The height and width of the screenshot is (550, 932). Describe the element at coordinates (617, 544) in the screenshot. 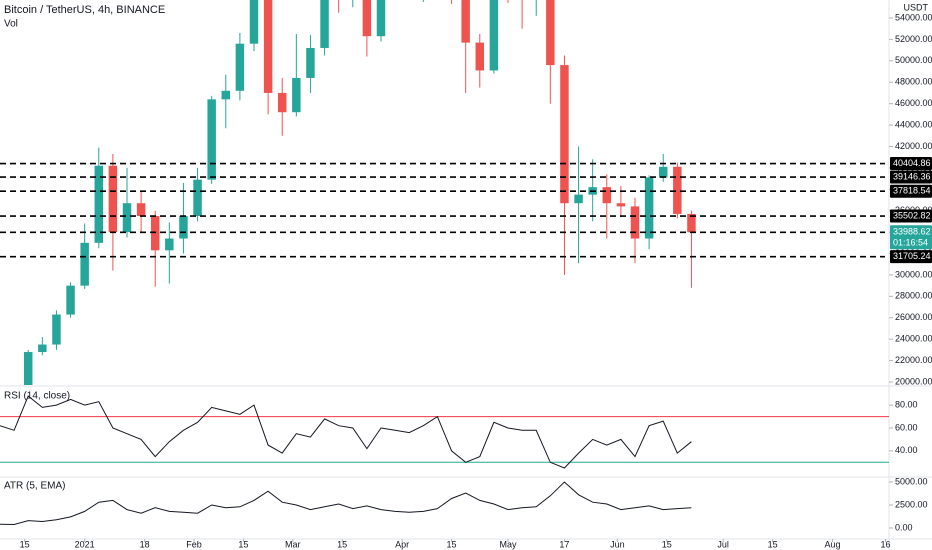

I see `x-tick-label: Jun` at that location.